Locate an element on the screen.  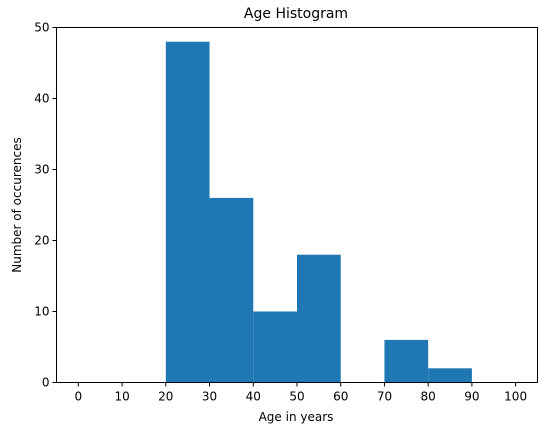
x-tick-label: 50 is located at coordinates (296, 397).